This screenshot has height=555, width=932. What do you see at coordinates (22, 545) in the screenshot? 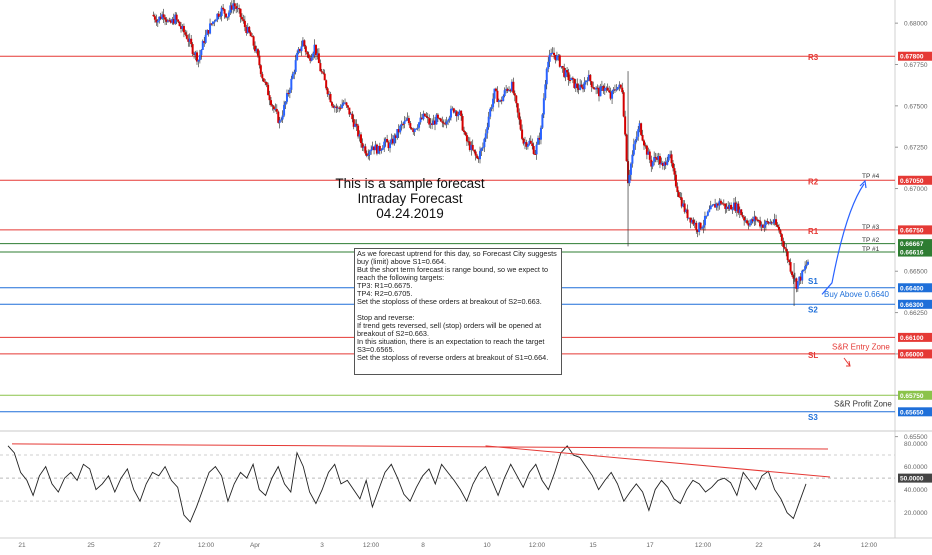
I see `time-tick-label: 21` at bounding box center [22, 545].